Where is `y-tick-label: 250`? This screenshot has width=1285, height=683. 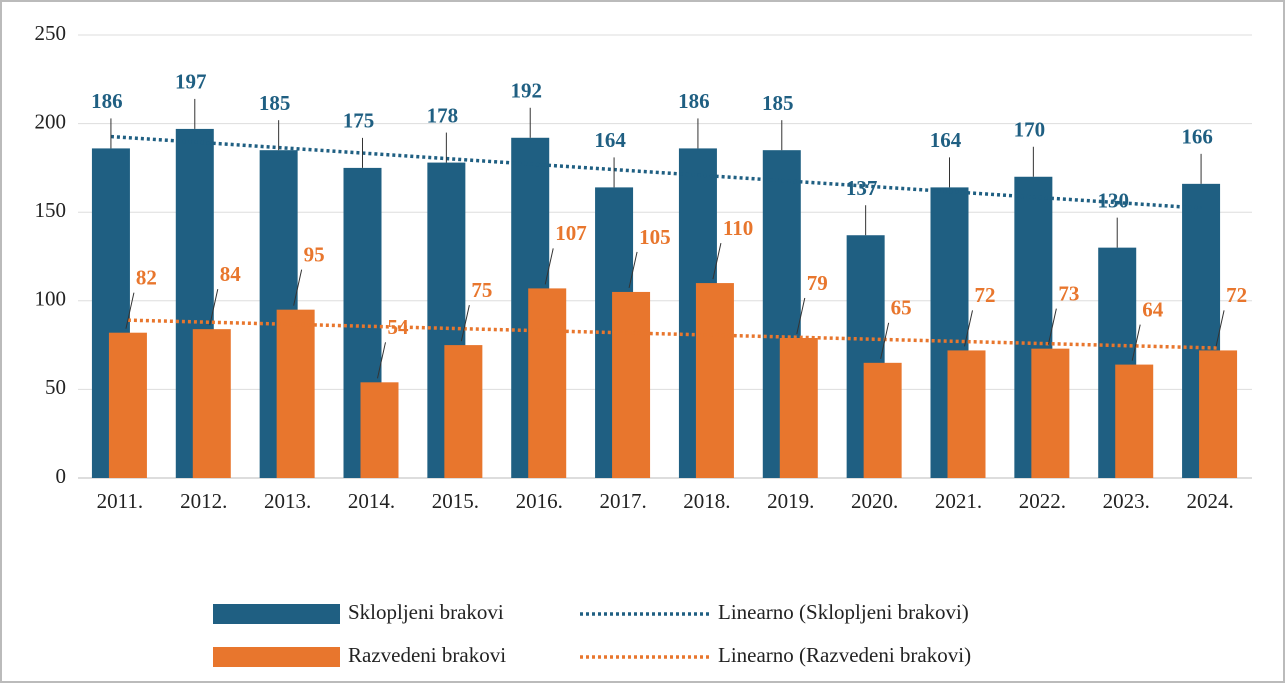
y-tick-label: 250 is located at coordinates (51, 33).